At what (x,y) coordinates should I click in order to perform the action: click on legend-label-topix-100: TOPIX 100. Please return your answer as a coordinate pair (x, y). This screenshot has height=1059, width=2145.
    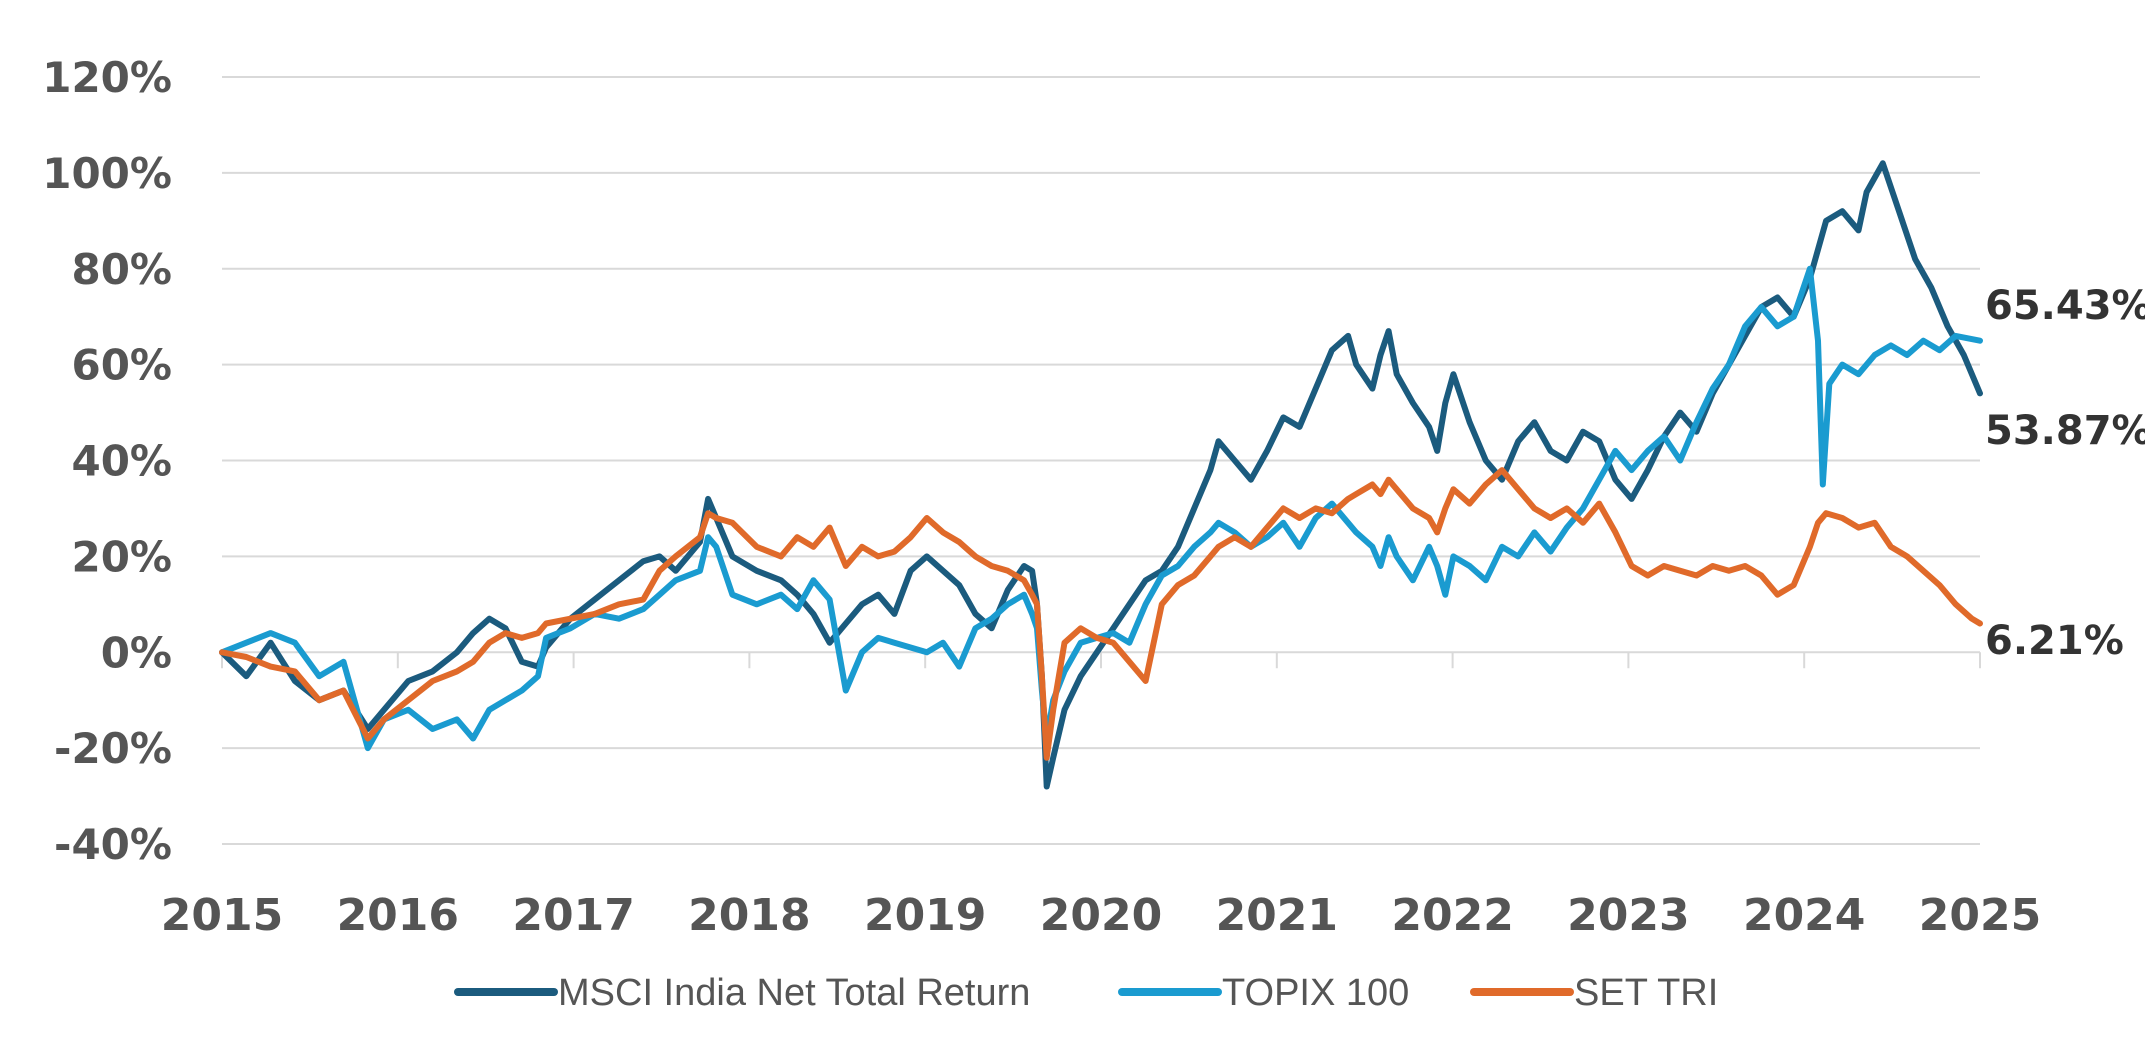
    Looking at the image, I should click on (1315, 993).